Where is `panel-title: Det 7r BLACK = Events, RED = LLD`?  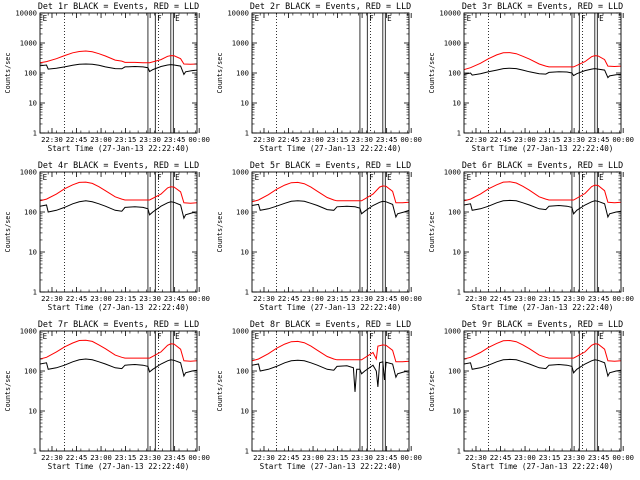
panel-title: Det 7r BLACK = Events, RED = LLD is located at coordinates (118, 324).